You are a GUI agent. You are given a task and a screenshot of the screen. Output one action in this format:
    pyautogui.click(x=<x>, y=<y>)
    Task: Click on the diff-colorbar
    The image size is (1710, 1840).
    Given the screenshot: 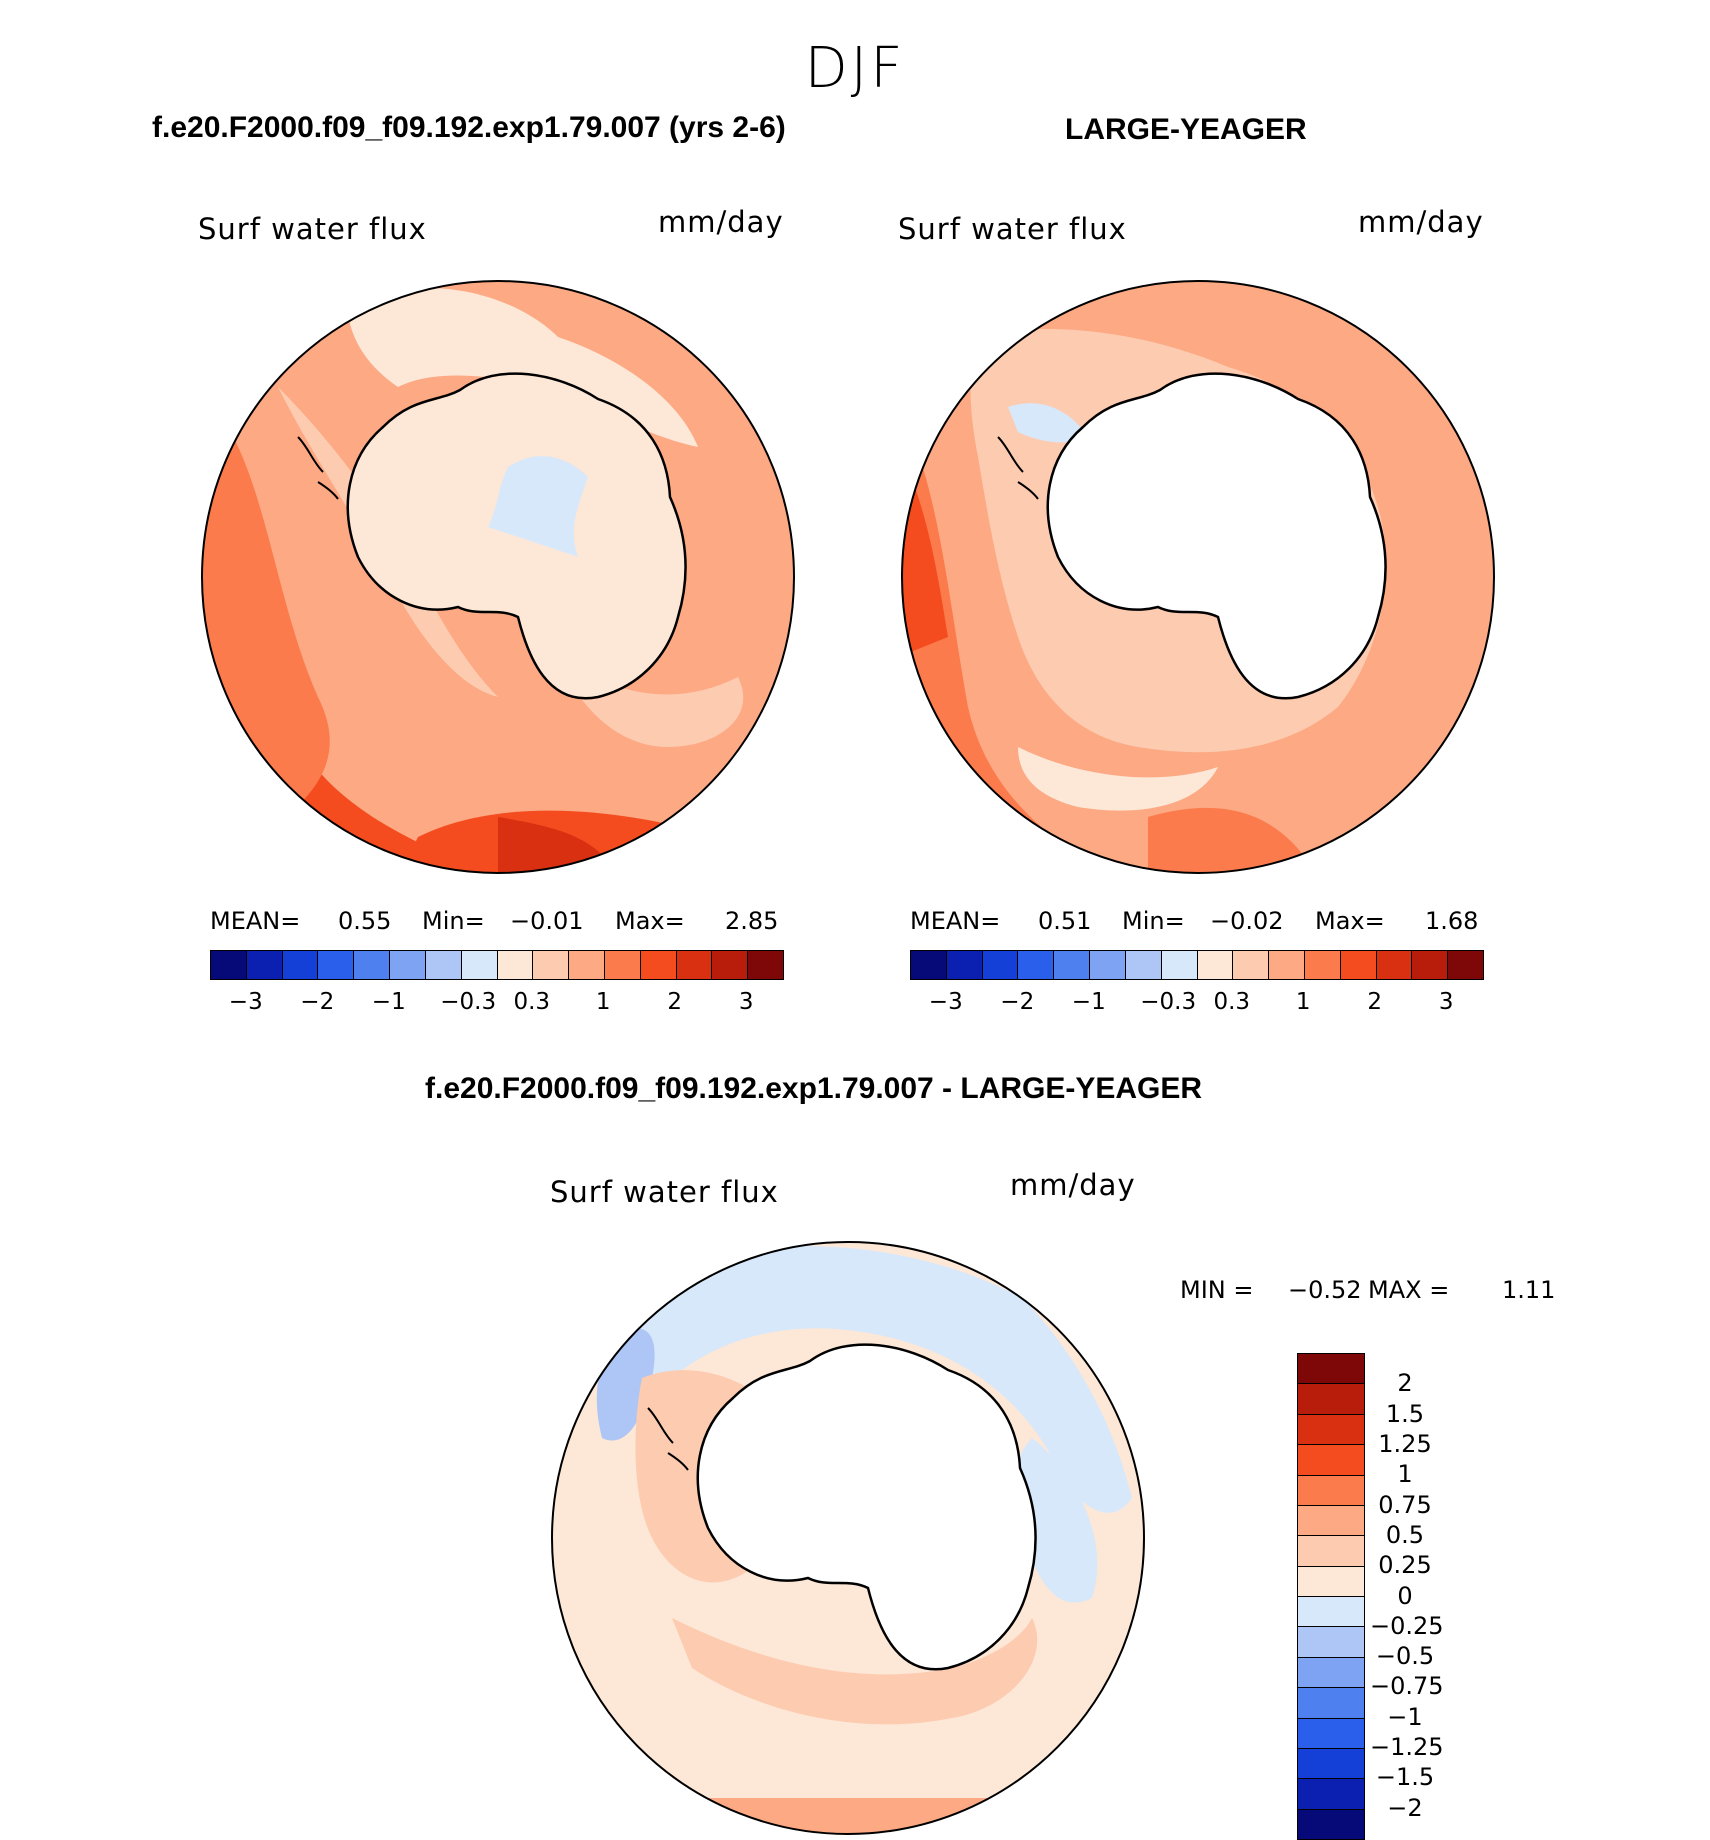 What is the action you would take?
    pyautogui.click(x=1331, y=1596)
    